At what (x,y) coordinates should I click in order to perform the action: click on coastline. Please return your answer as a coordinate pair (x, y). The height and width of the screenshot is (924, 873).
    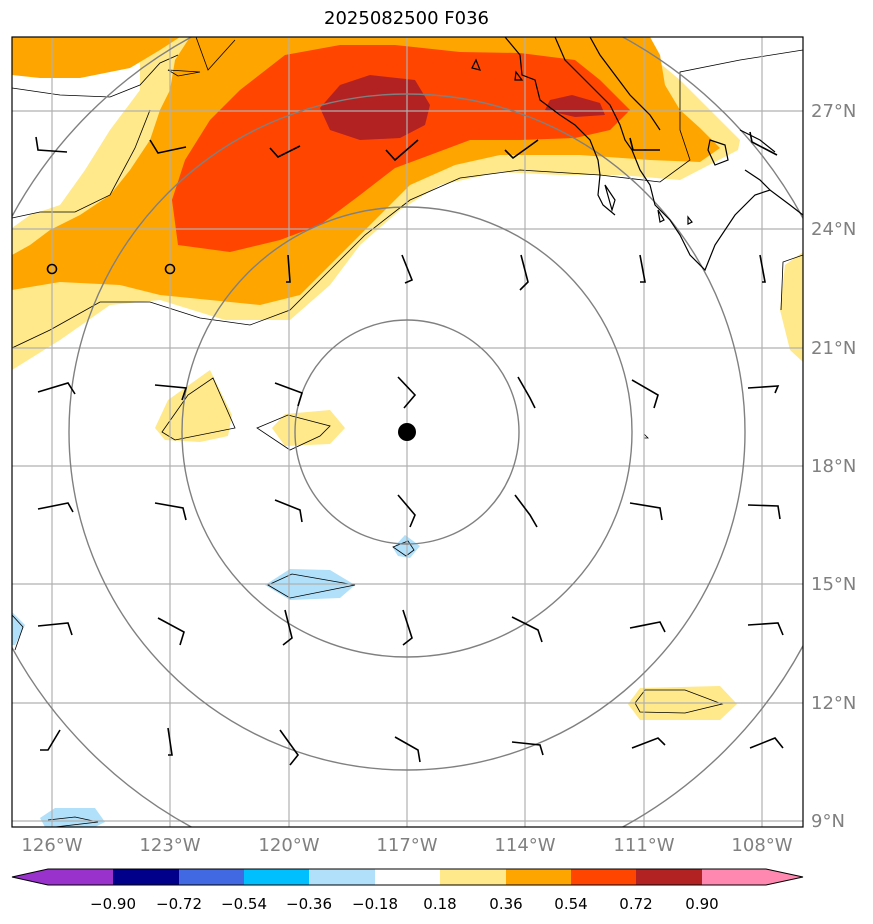
    Looking at the image, I should click on (637, 154).